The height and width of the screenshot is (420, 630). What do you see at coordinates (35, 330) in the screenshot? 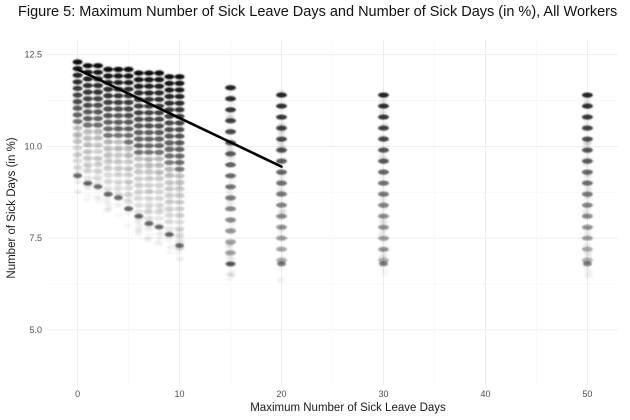
I see `y-tick-label: 5.0` at bounding box center [35, 330].